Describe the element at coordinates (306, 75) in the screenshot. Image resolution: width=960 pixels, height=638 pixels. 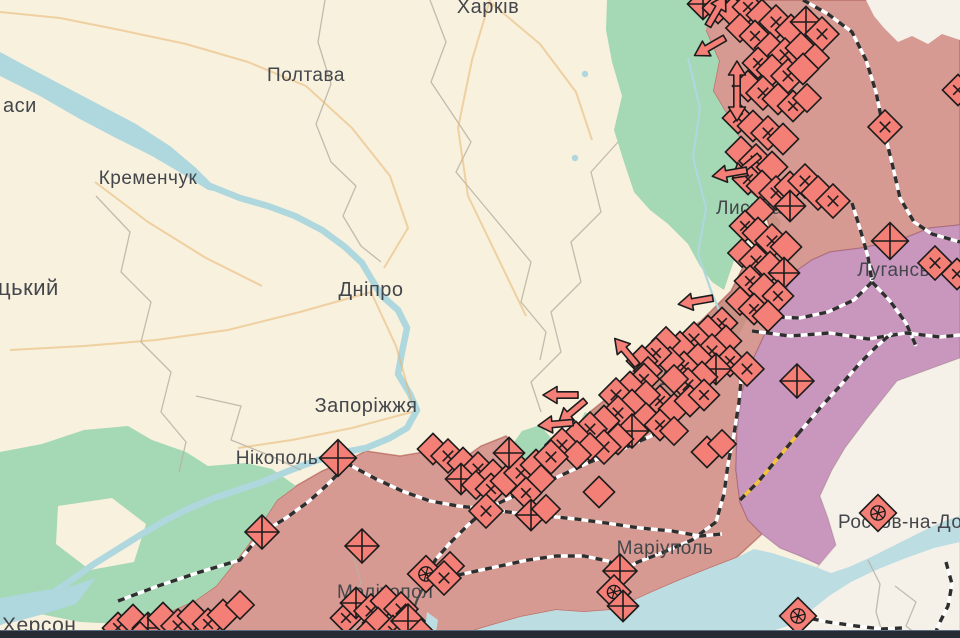
I see `city-label: Полтава` at that location.